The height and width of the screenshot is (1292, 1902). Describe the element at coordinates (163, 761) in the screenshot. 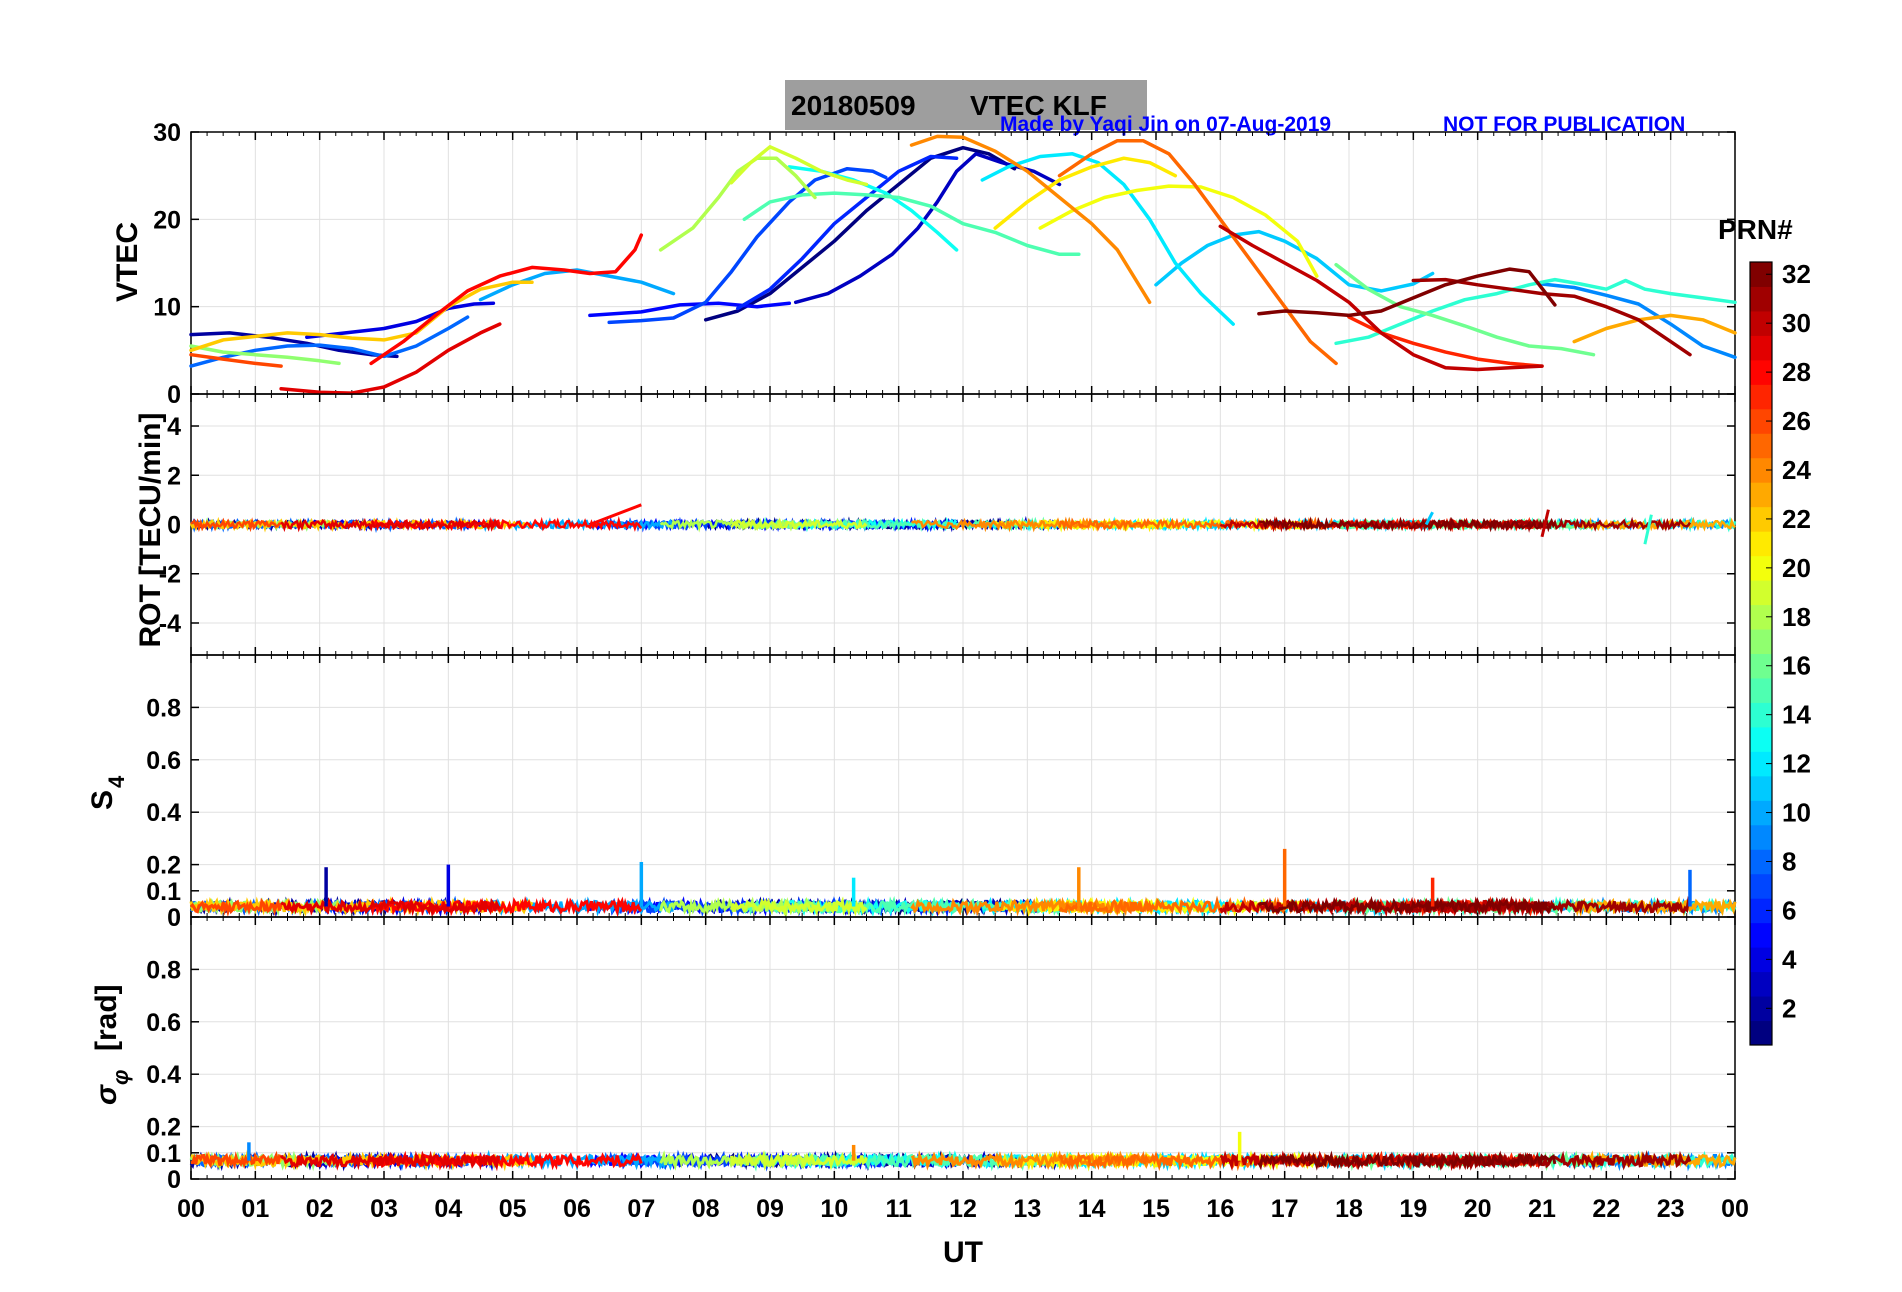

I see `y-tick-label: 0.6` at that location.